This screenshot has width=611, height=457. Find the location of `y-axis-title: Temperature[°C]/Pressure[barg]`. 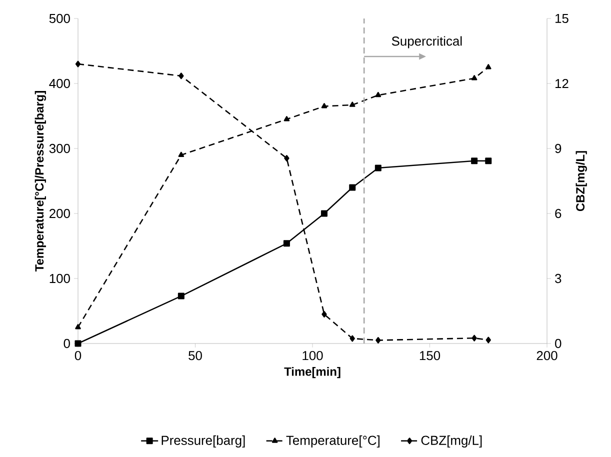

y-axis-title: Temperature[°C]/Pressure[barg] is located at coordinates (40, 181).